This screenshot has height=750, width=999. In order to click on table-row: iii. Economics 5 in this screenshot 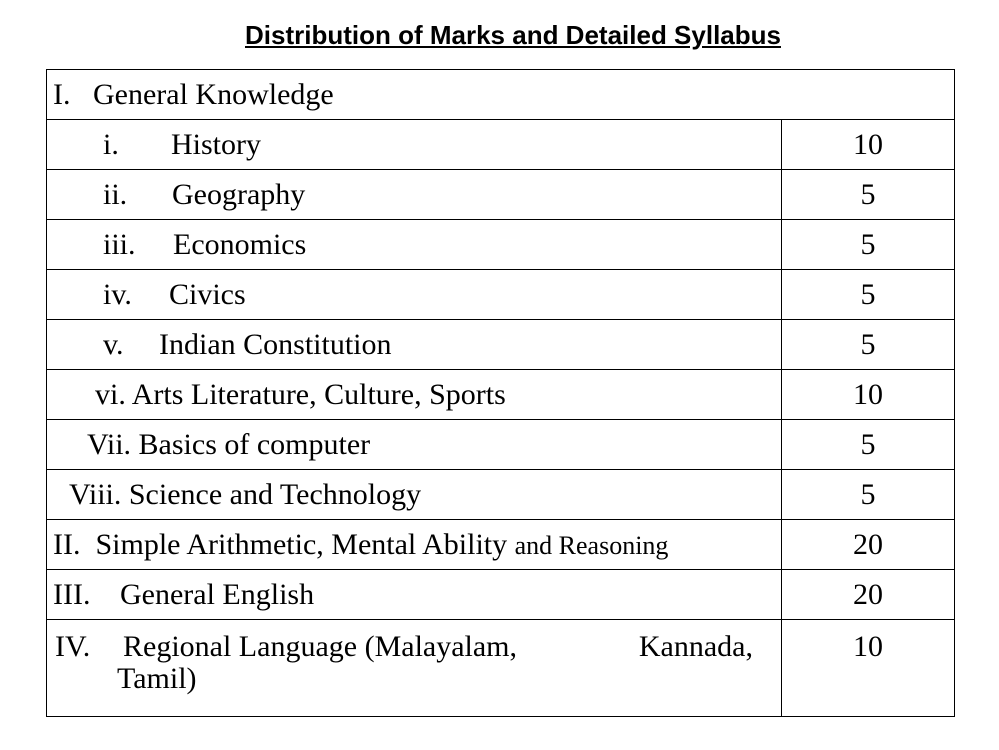, I will do `click(500, 244)`.